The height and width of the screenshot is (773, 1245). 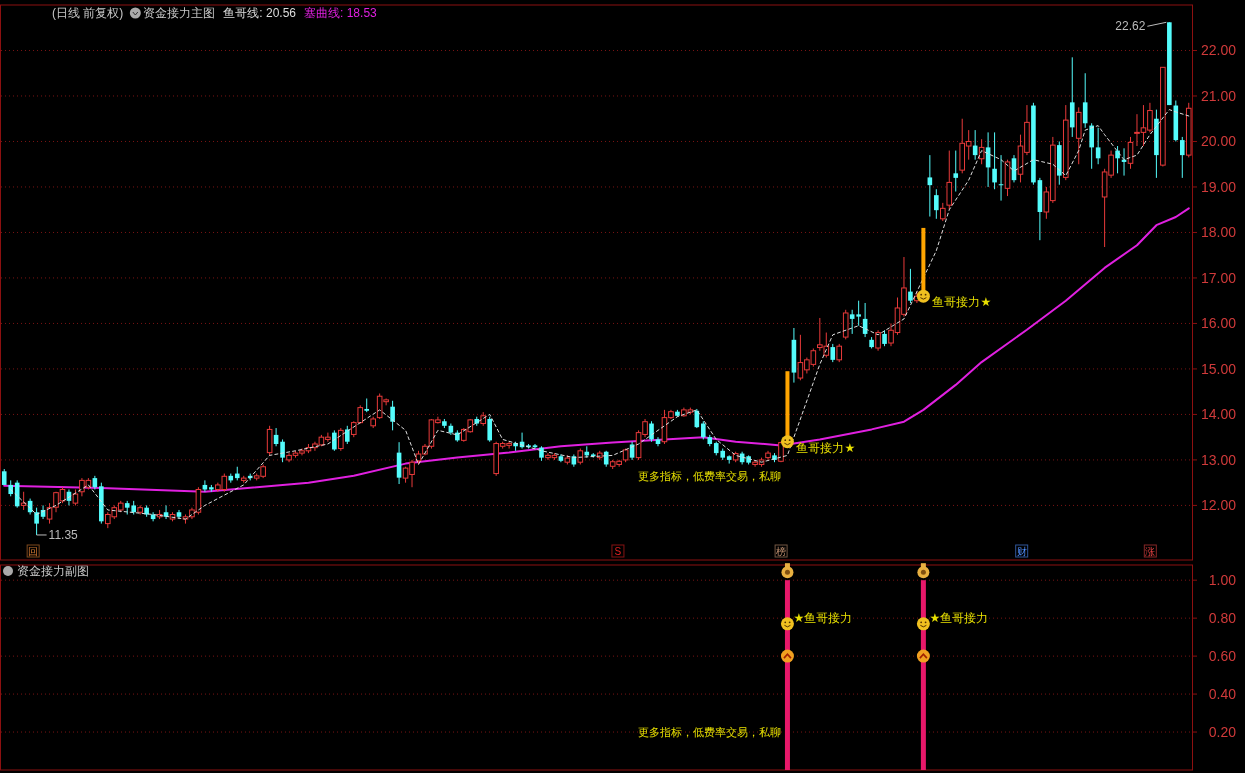 What do you see at coordinates (1218, 50) in the screenshot?
I see `y-tick-label: 22.00` at bounding box center [1218, 50].